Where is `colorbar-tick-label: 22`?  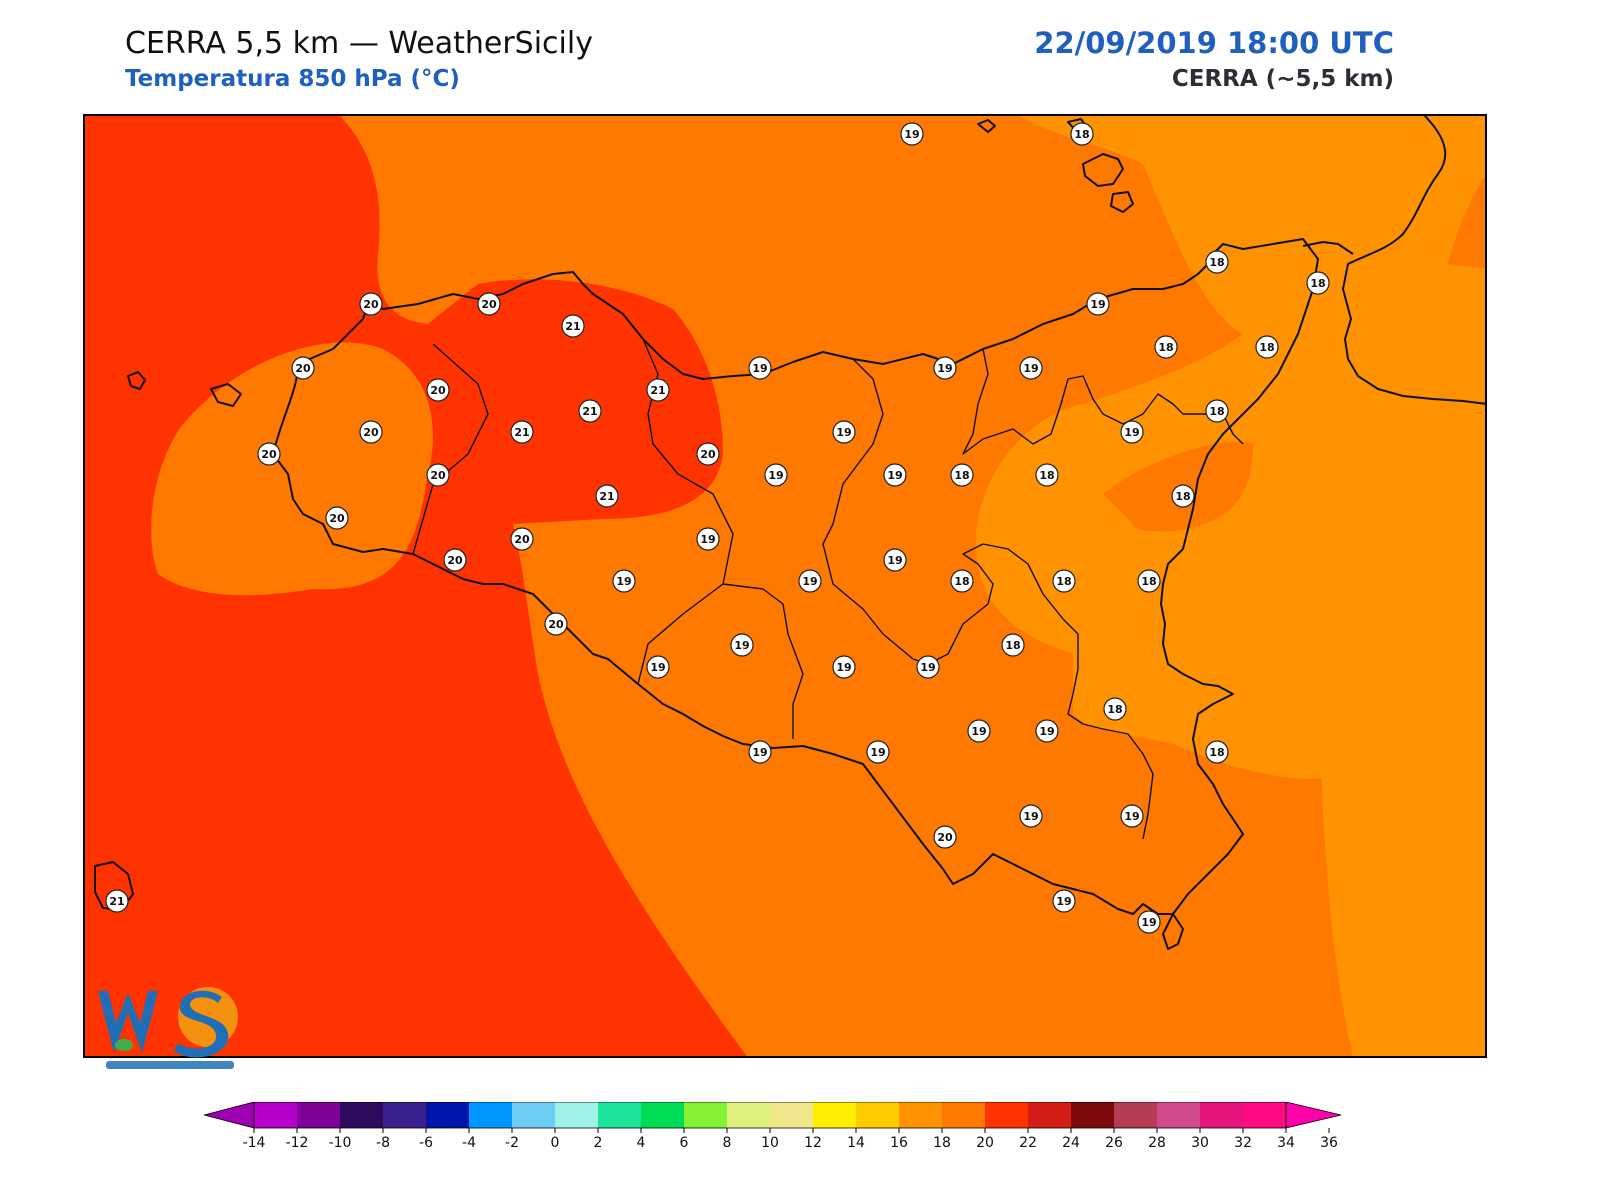
colorbar-tick-label: 22 is located at coordinates (1028, 1143).